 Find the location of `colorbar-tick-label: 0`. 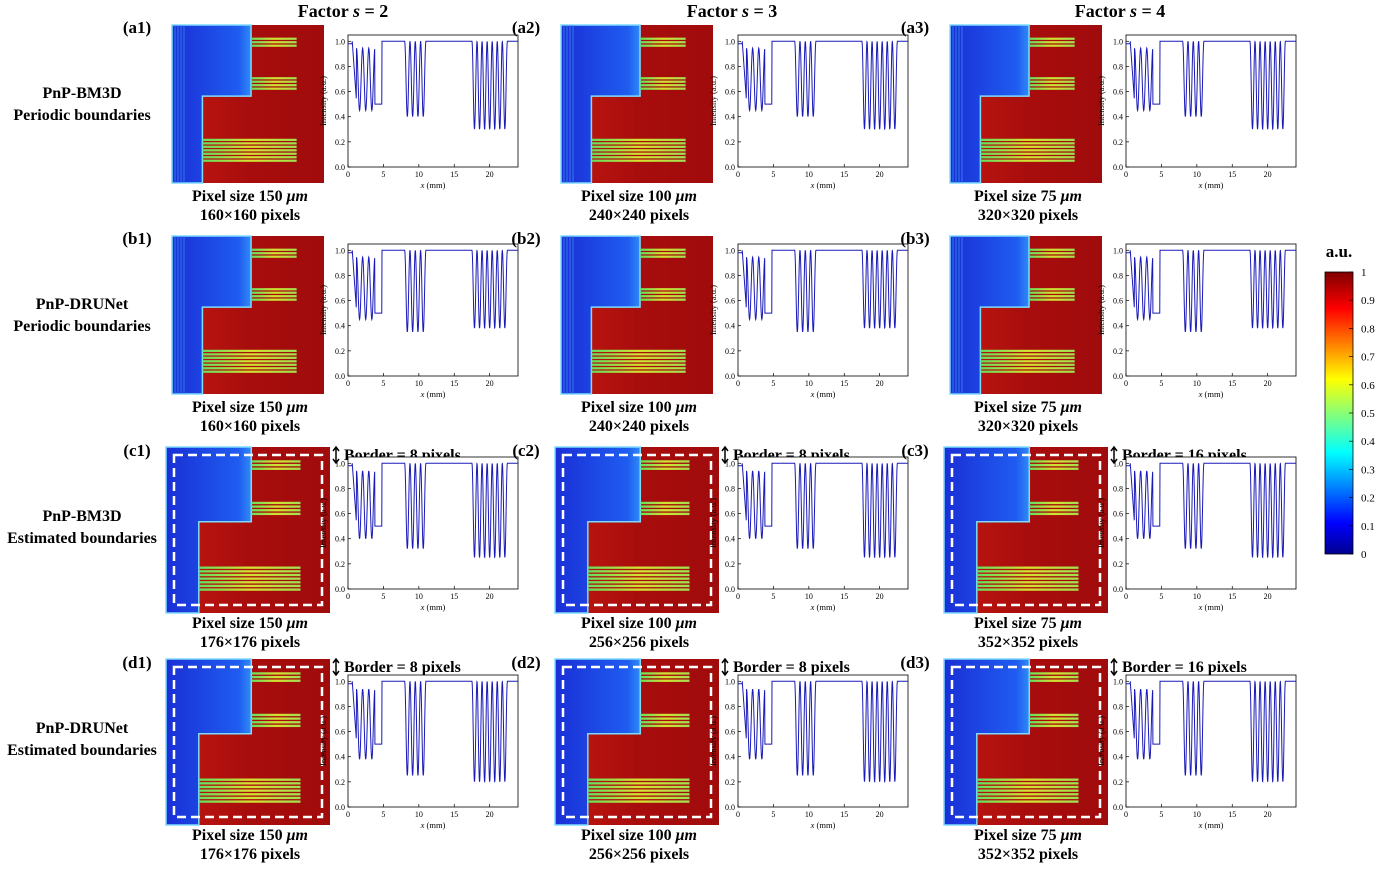

colorbar-tick-label: 0 is located at coordinates (1364, 555).